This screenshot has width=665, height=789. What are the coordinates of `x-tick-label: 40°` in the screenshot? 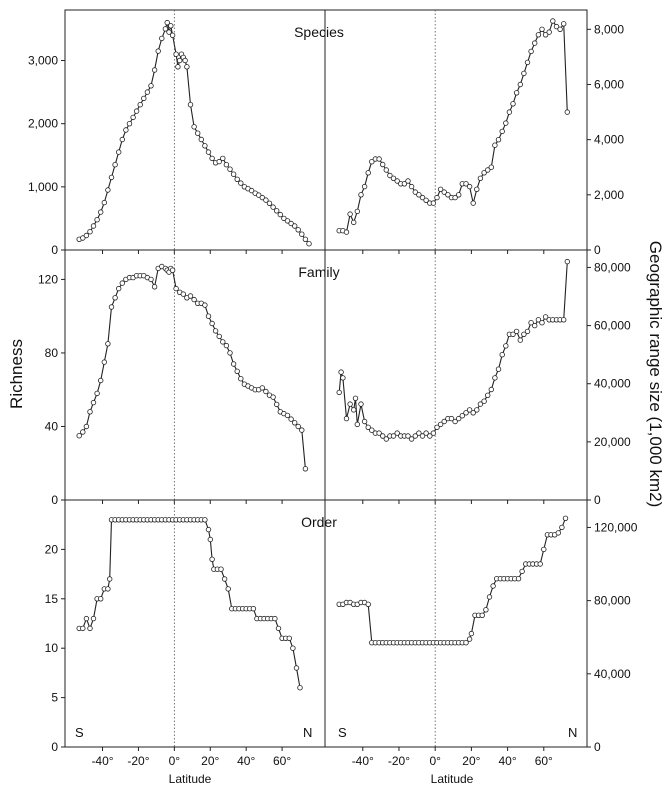 It's located at (246, 761).